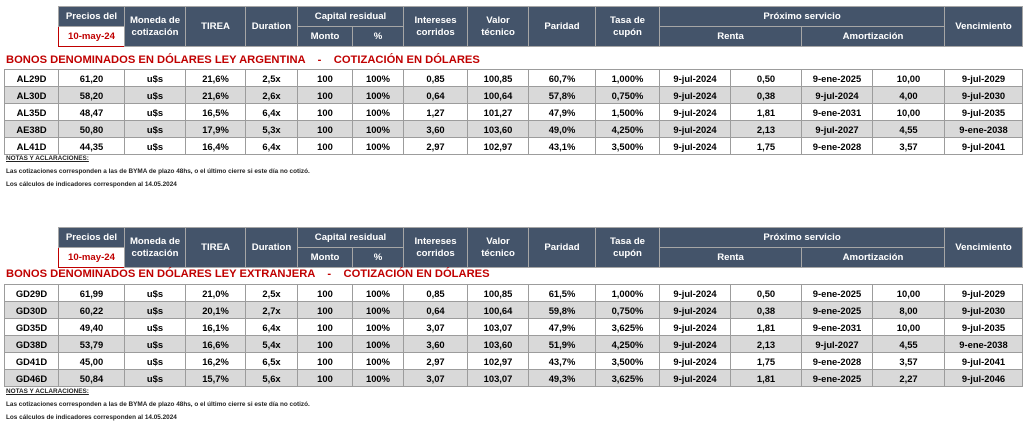 This screenshot has width=1024, height=430. Describe the element at coordinates (562, 78) in the screenshot. I see `cell-paridad: 60,7%` at that location.